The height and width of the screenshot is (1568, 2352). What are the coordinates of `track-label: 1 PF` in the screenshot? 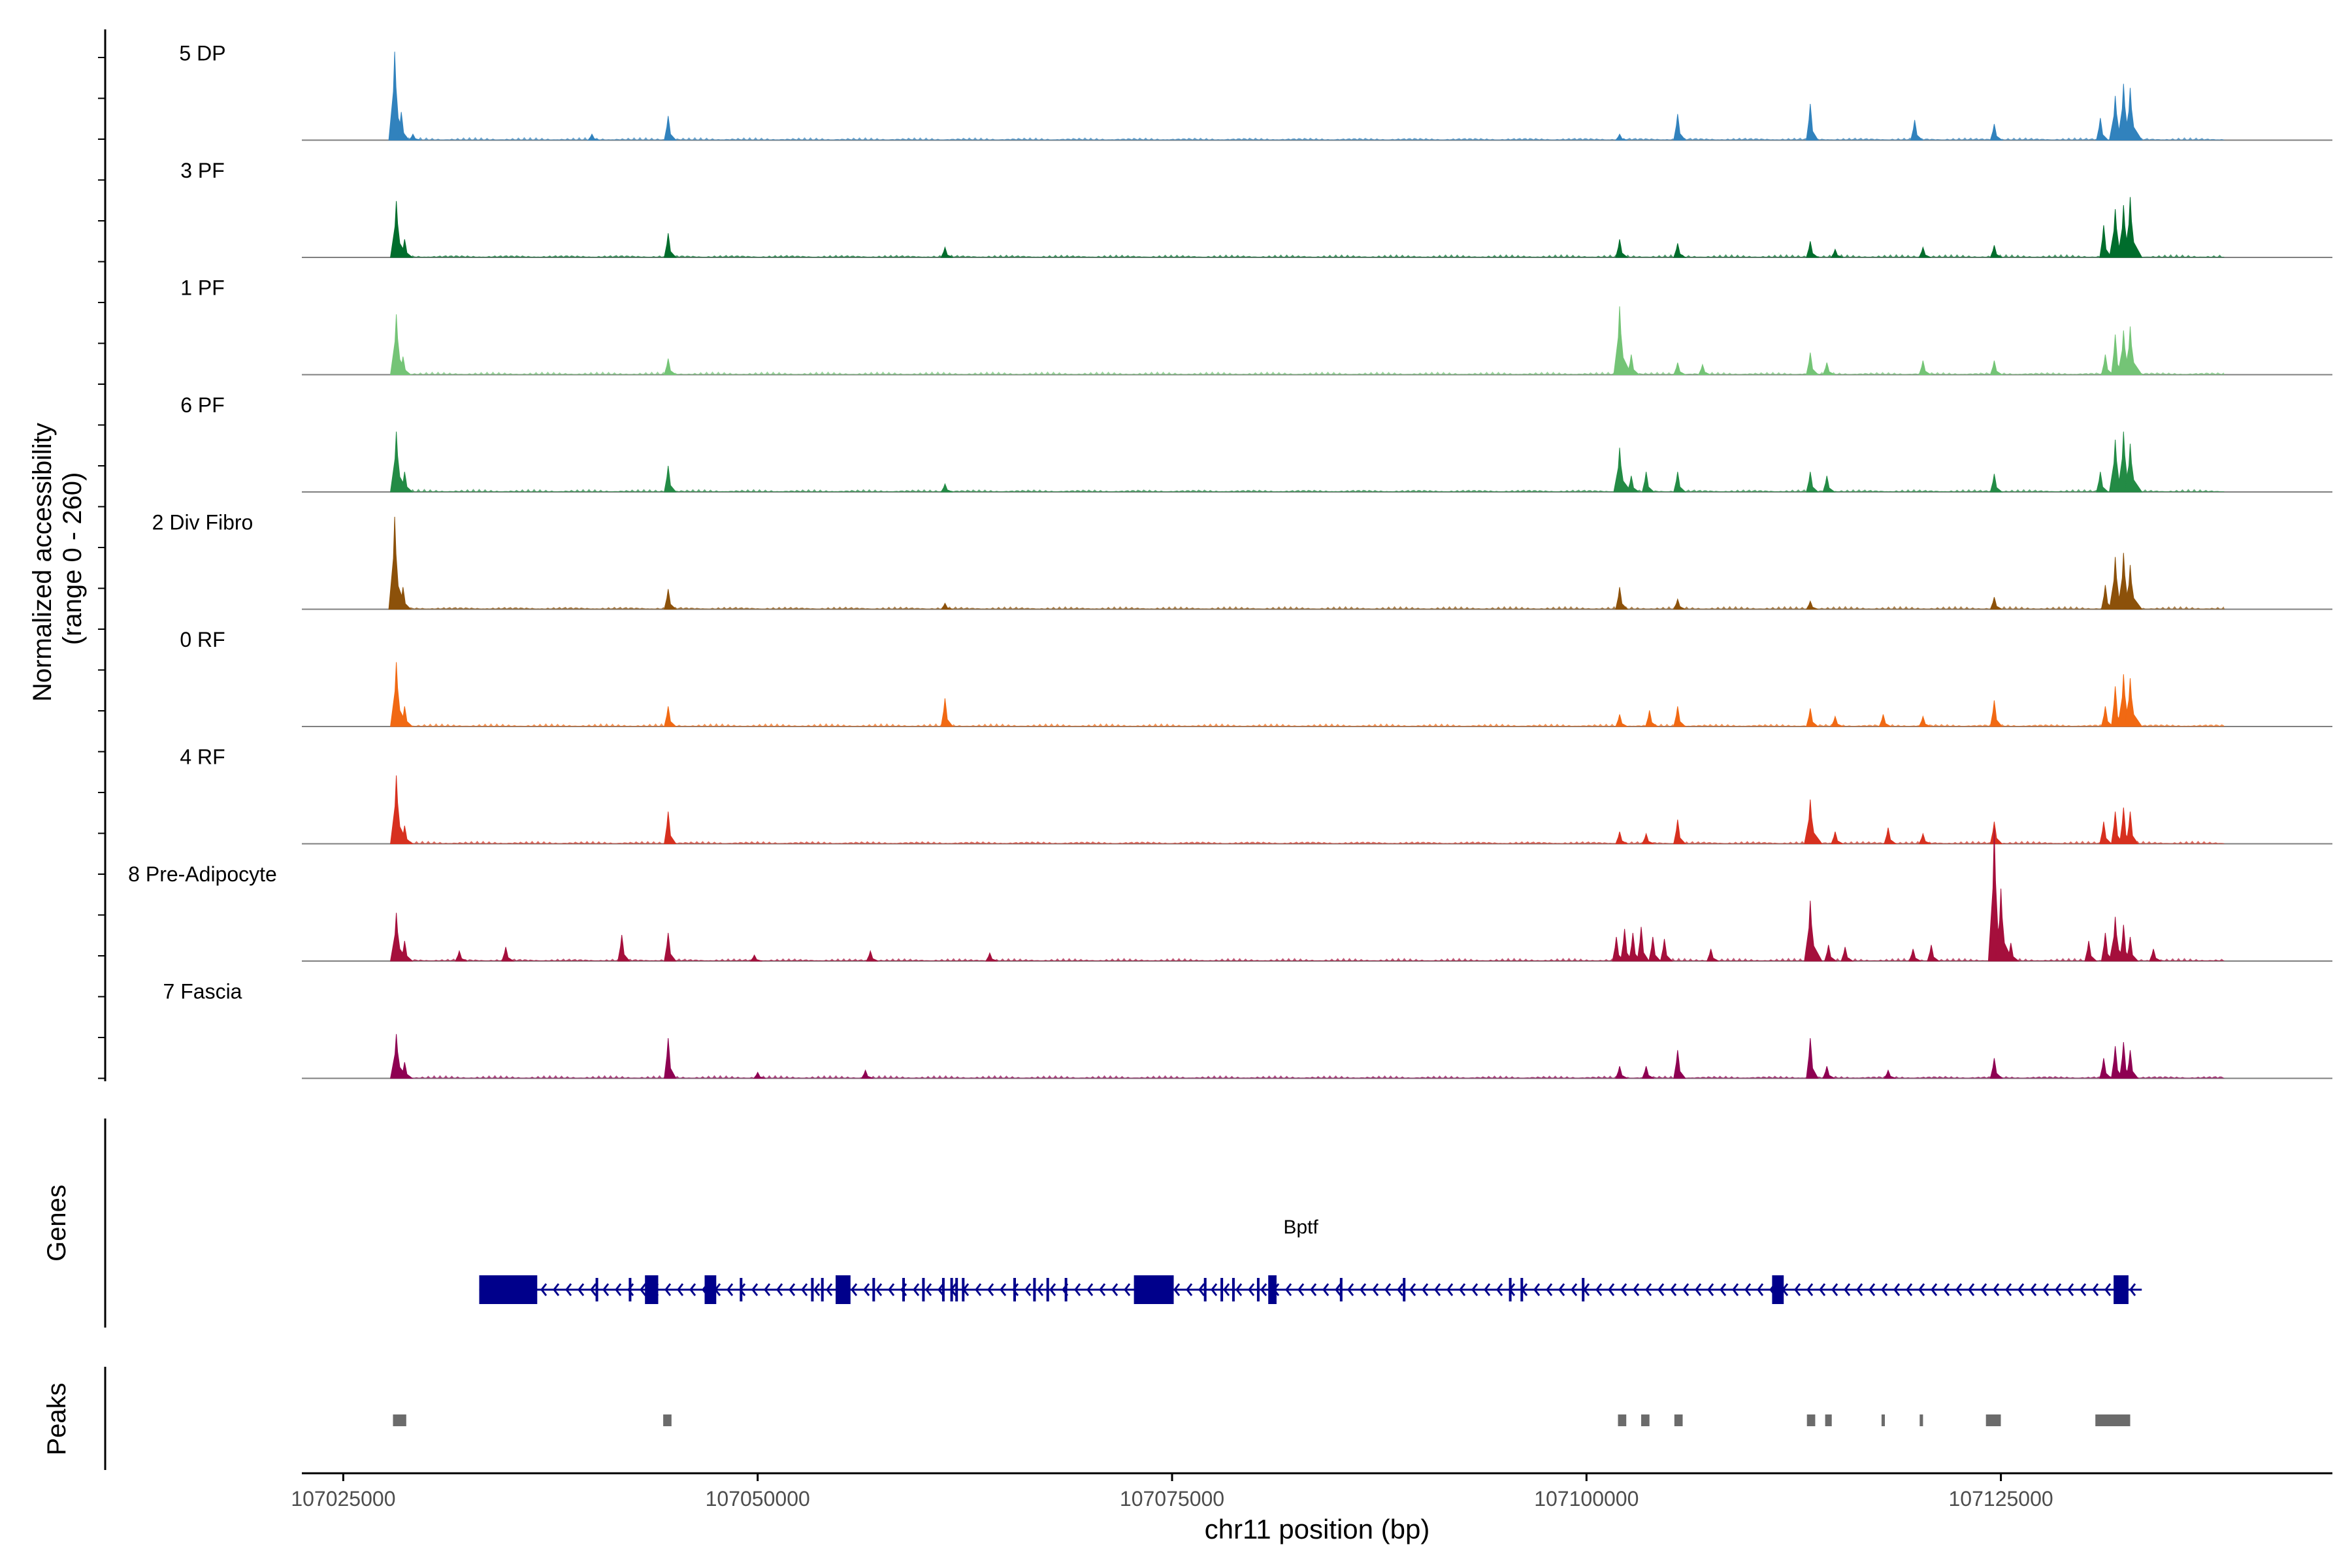 It's located at (202, 288).